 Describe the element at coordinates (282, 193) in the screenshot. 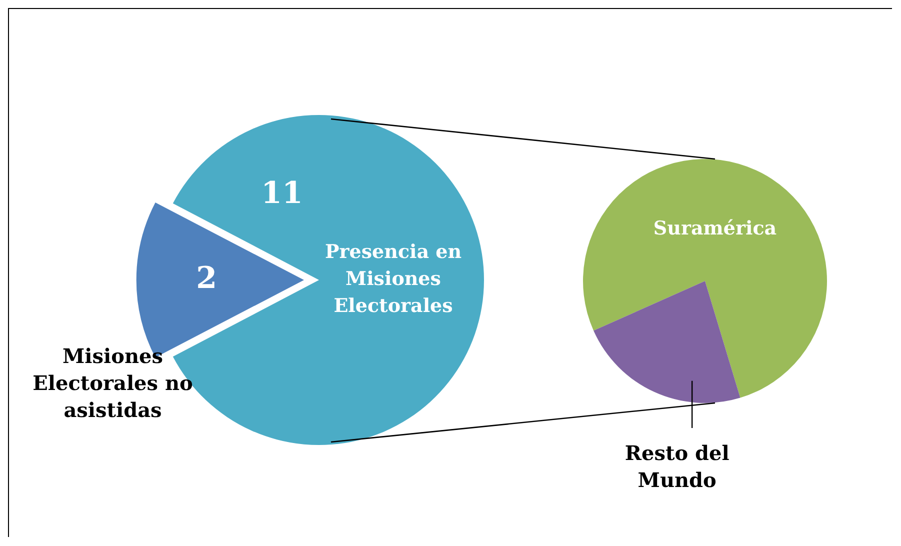

I see `data-label: 11` at that location.